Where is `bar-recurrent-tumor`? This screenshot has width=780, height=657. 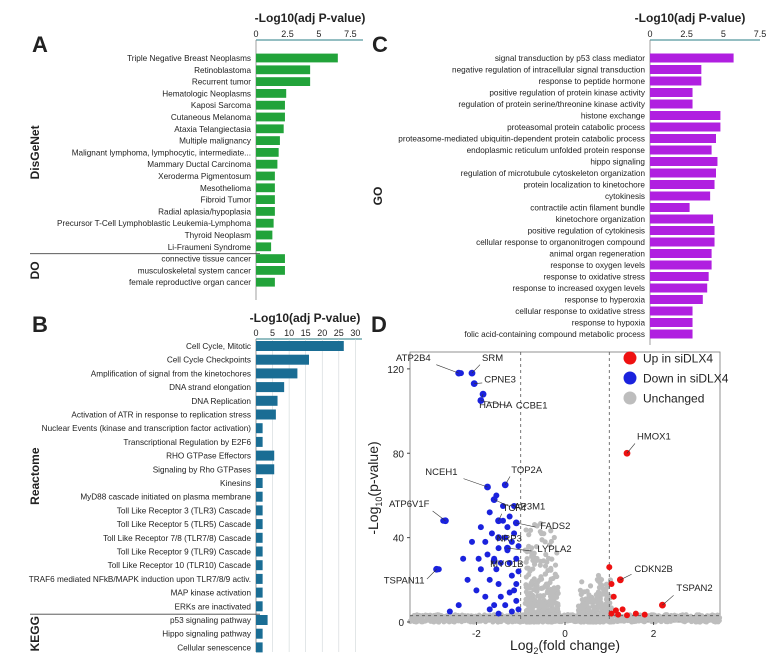
bar-recurrent-tumor is located at coordinates (283, 81).